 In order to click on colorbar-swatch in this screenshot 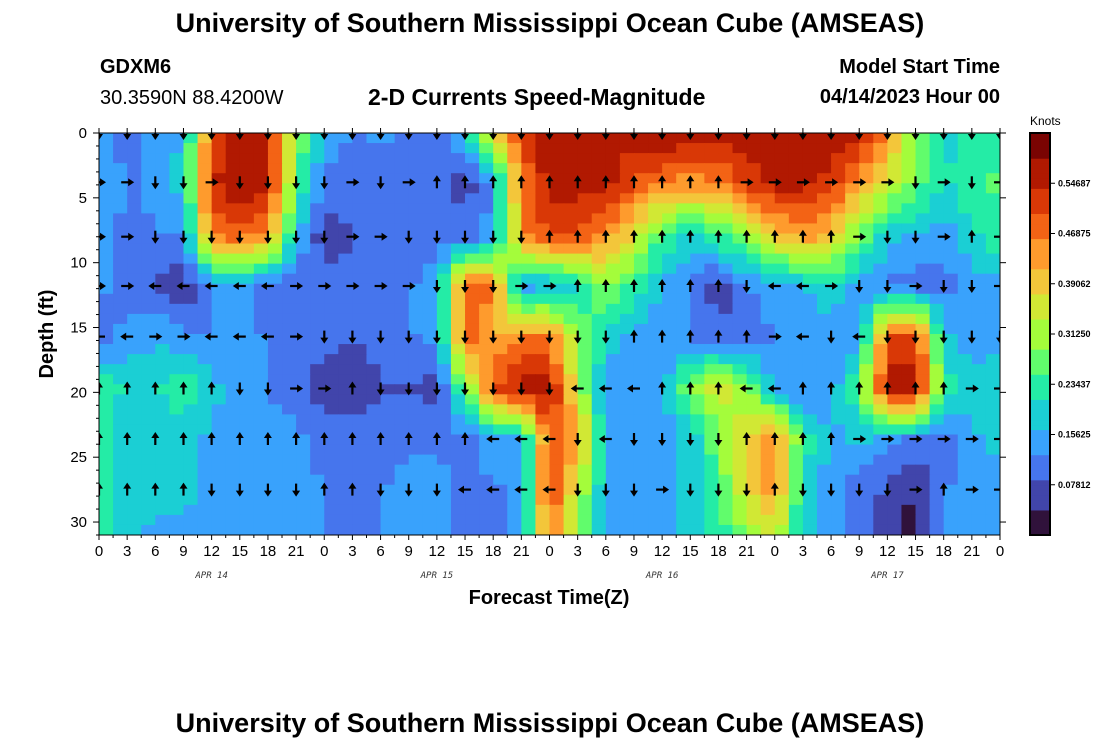, I will do `click(1040, 517)`.